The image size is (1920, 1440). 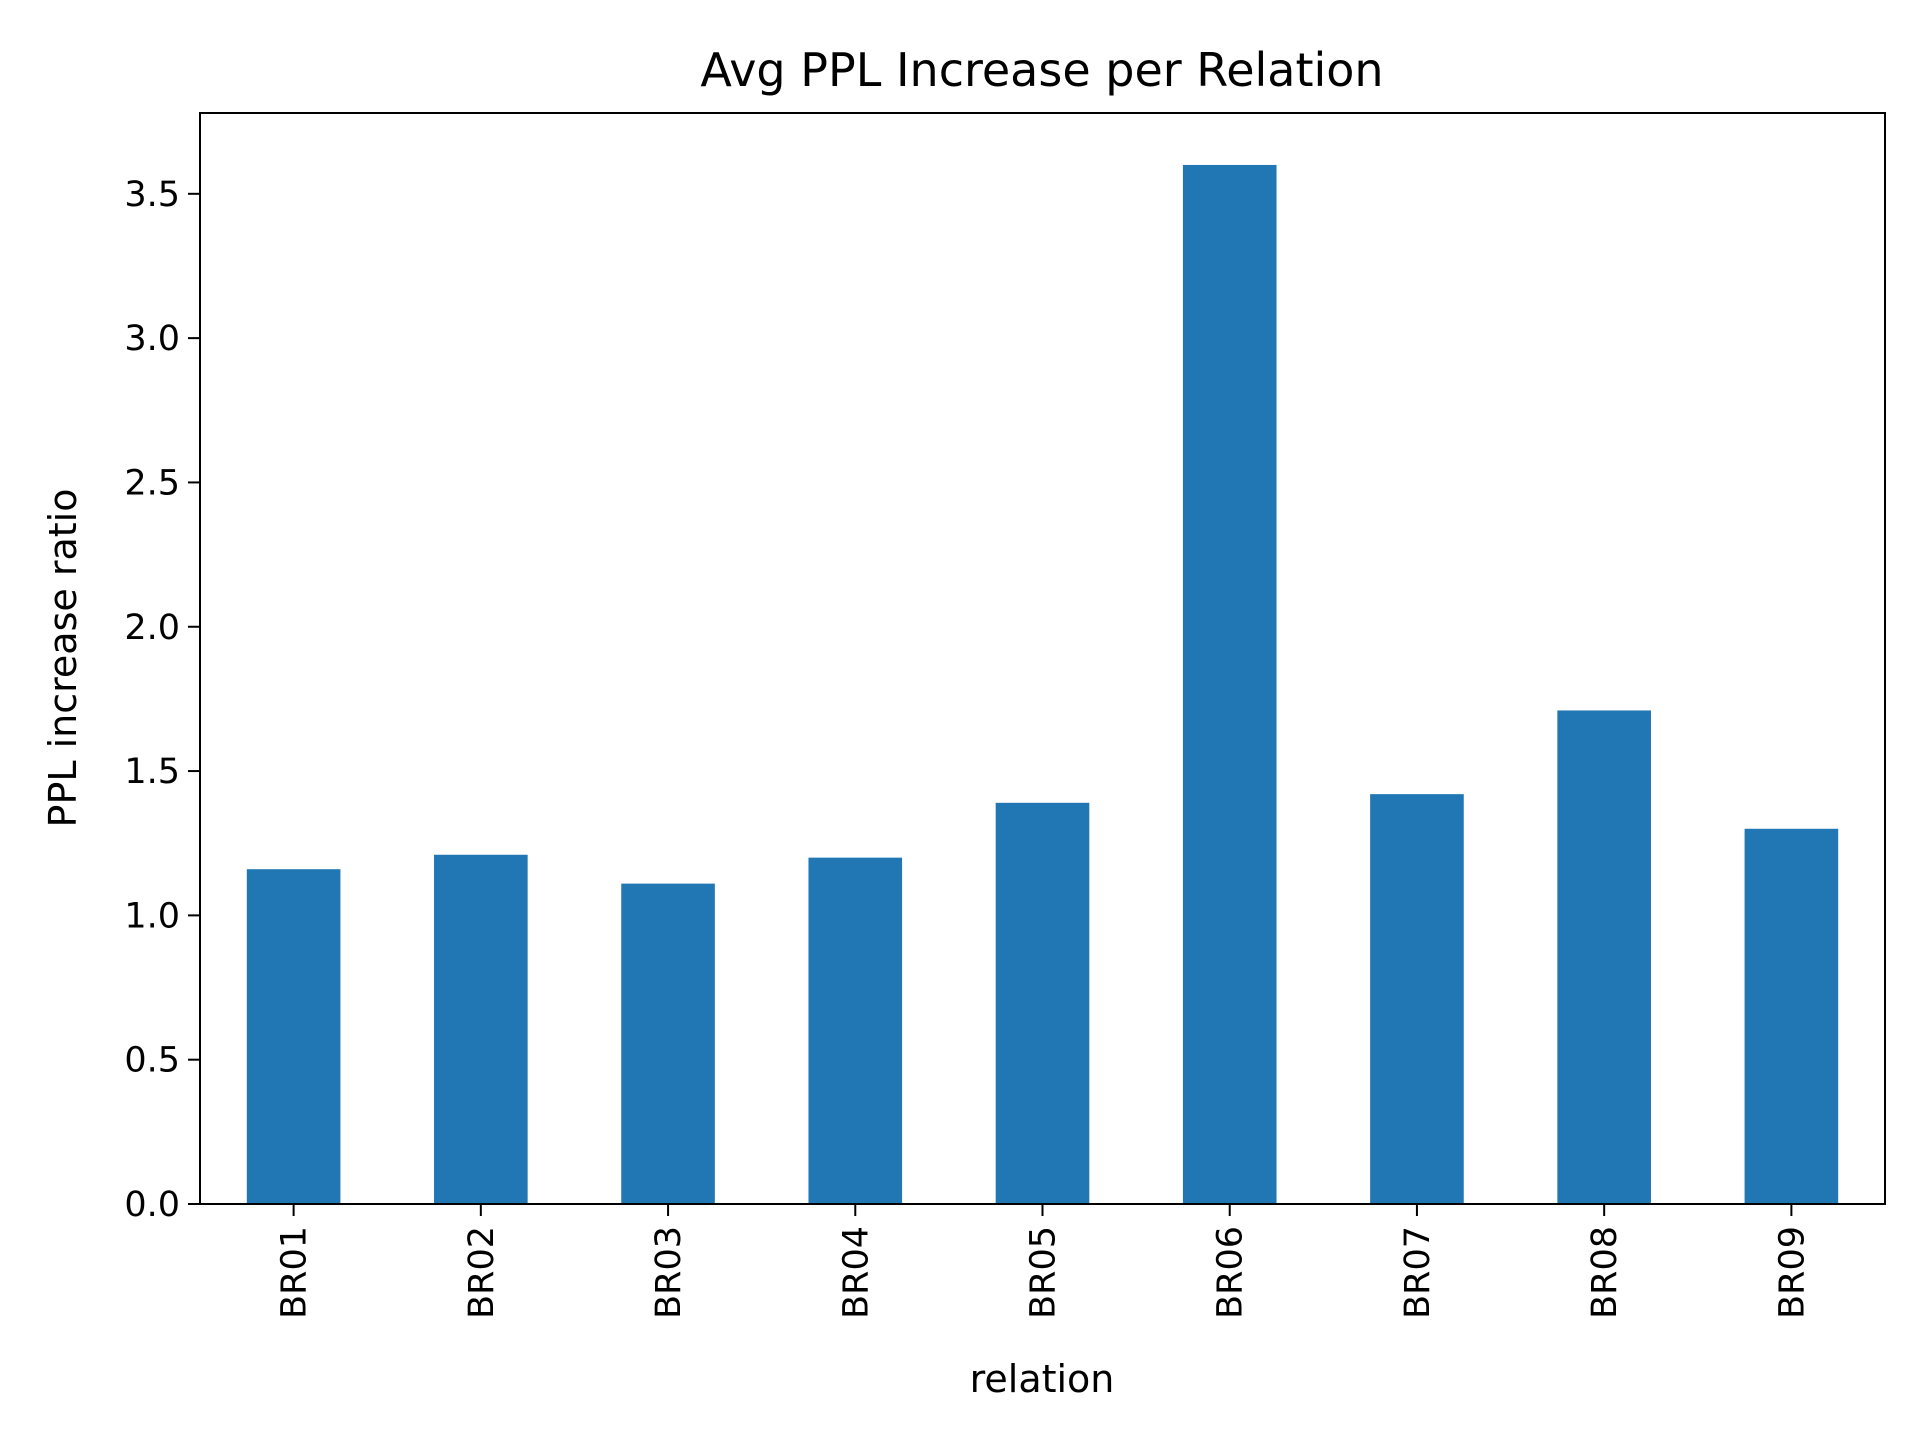 I want to click on y-tick-label: 1.5, so click(x=152, y=772).